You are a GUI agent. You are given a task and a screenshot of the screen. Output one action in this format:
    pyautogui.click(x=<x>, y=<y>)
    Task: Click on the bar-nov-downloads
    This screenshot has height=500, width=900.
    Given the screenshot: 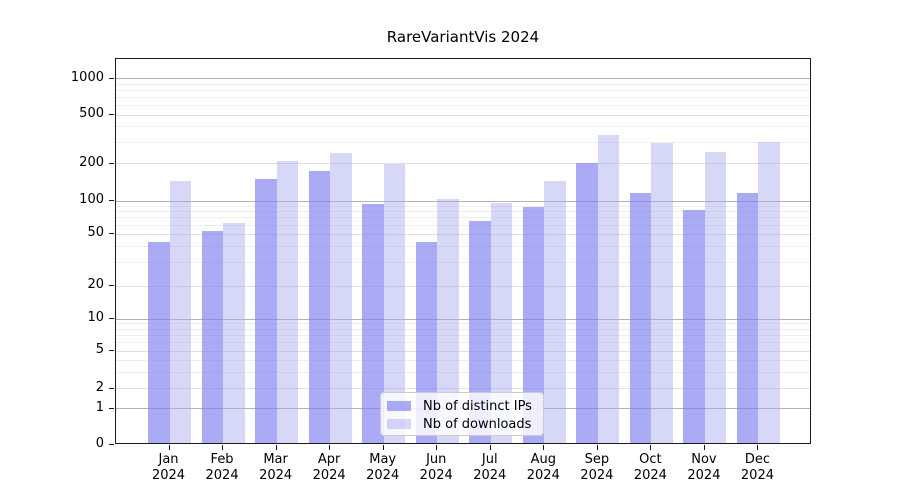 What is the action you would take?
    pyautogui.click(x=715, y=297)
    